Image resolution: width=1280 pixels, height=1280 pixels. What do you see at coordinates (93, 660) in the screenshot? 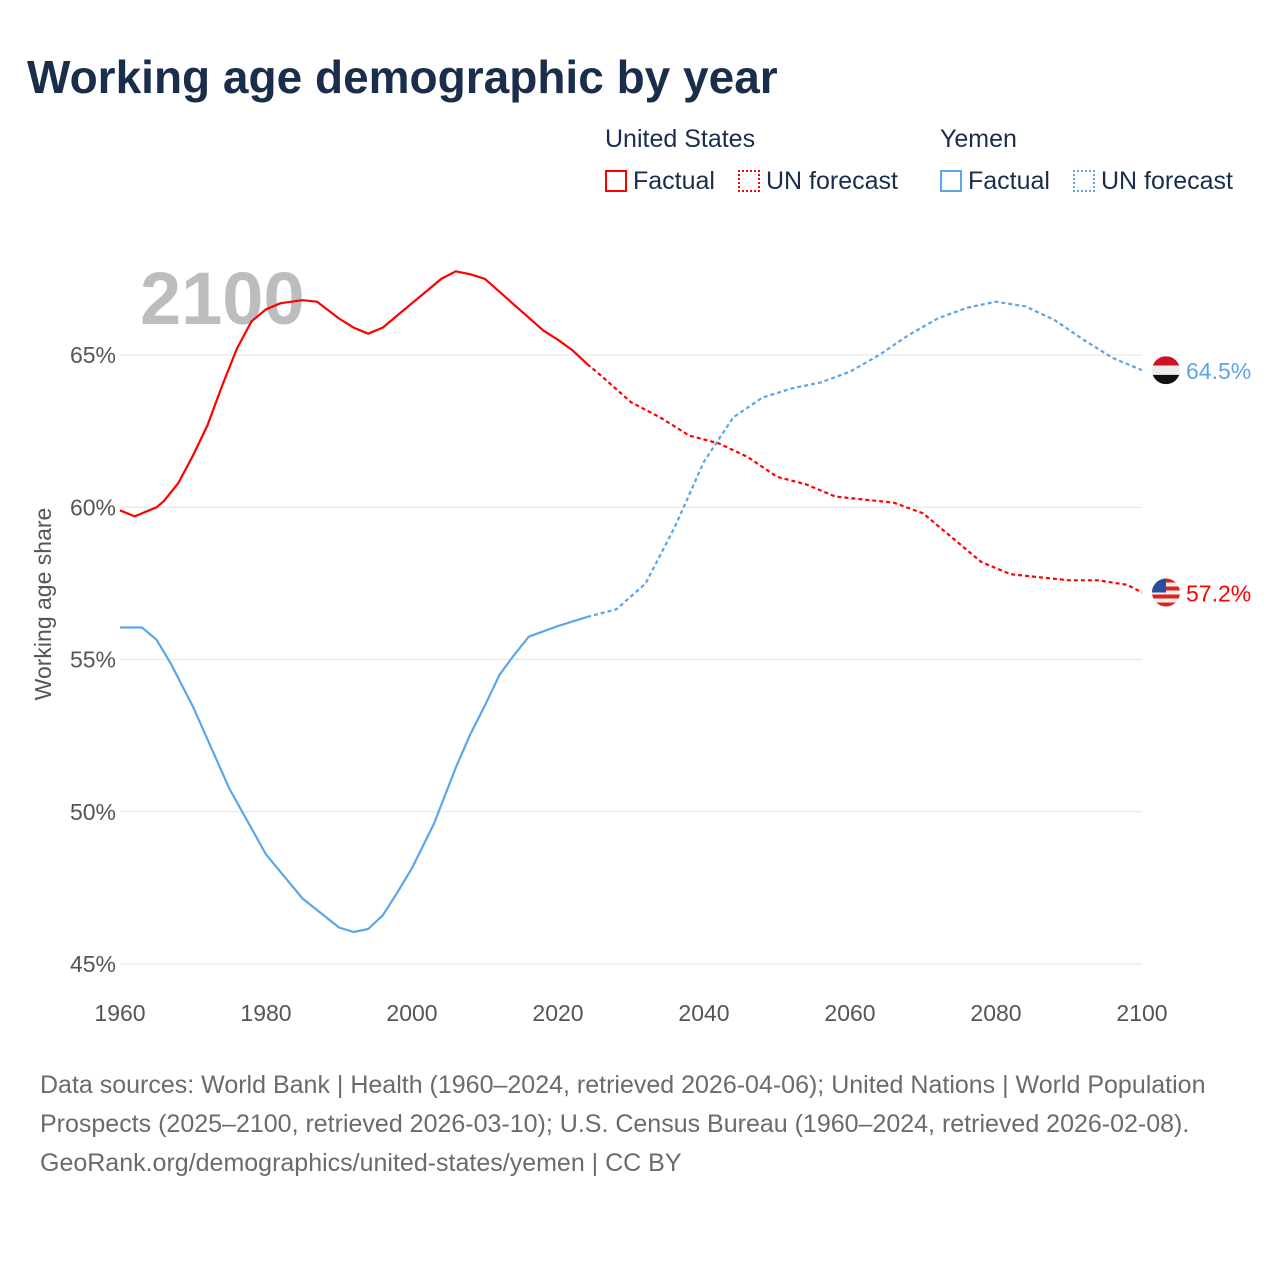
I see `y-tick-label: 55%` at bounding box center [93, 660].